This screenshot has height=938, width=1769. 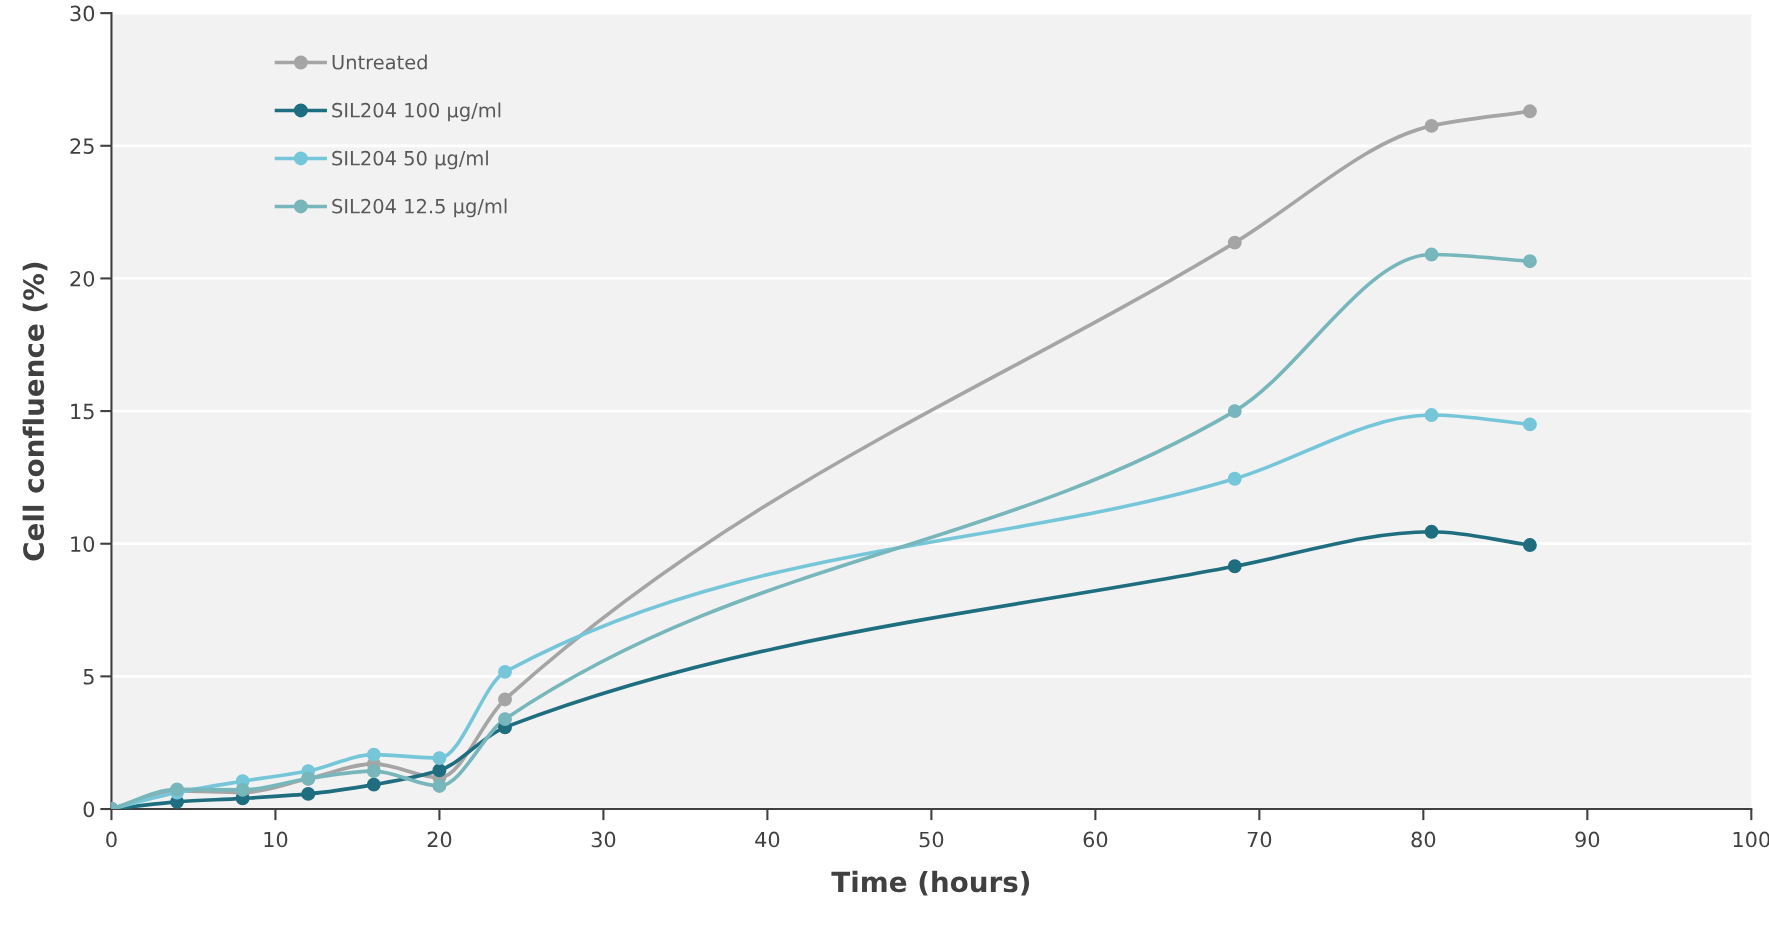 I want to click on legend-label: SIL204 100 µg/ml, so click(x=416, y=112).